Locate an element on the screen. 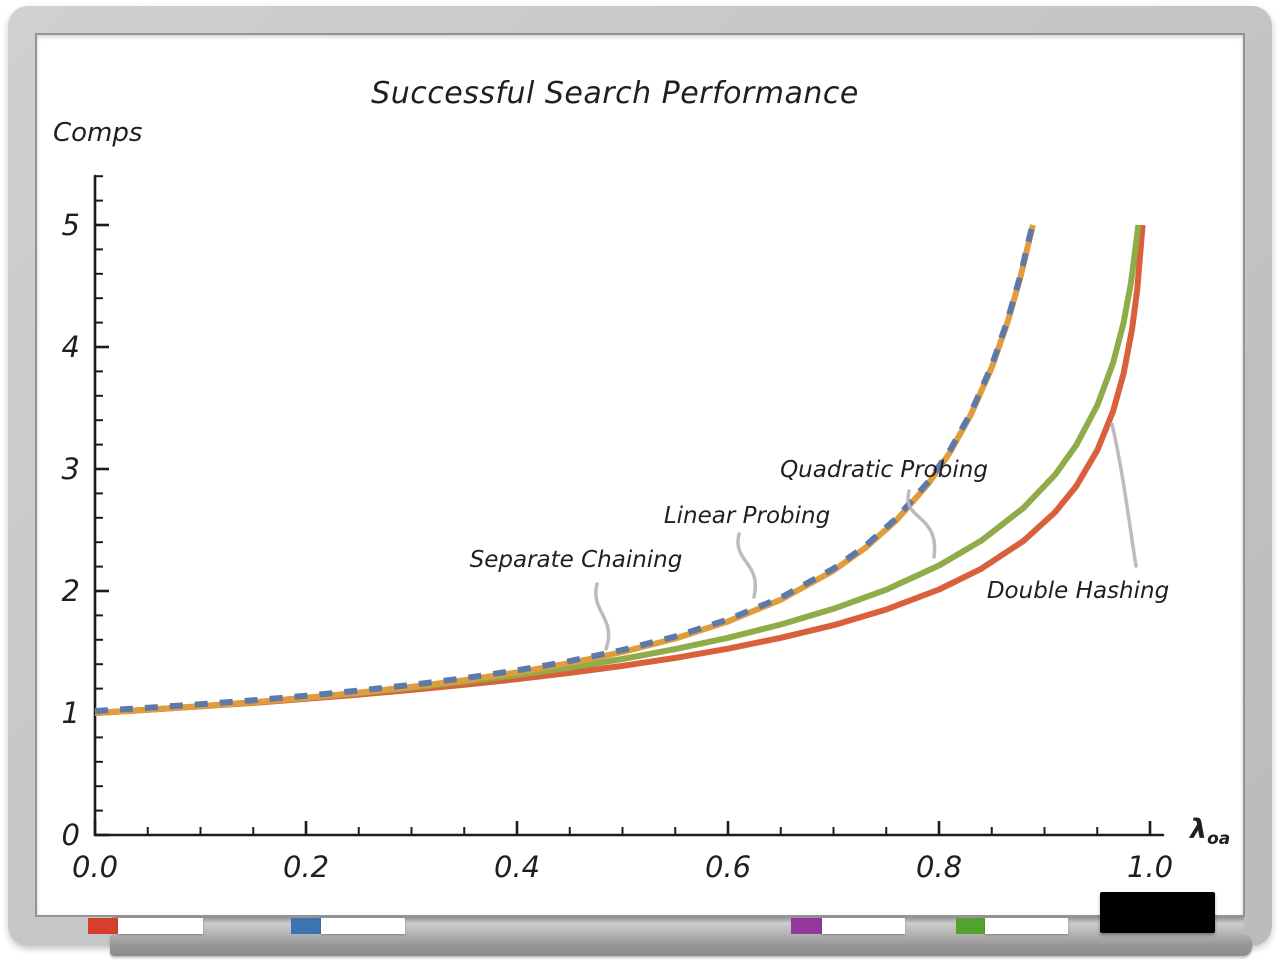  x-tick-label: 1.0 is located at coordinates (1150, 867).